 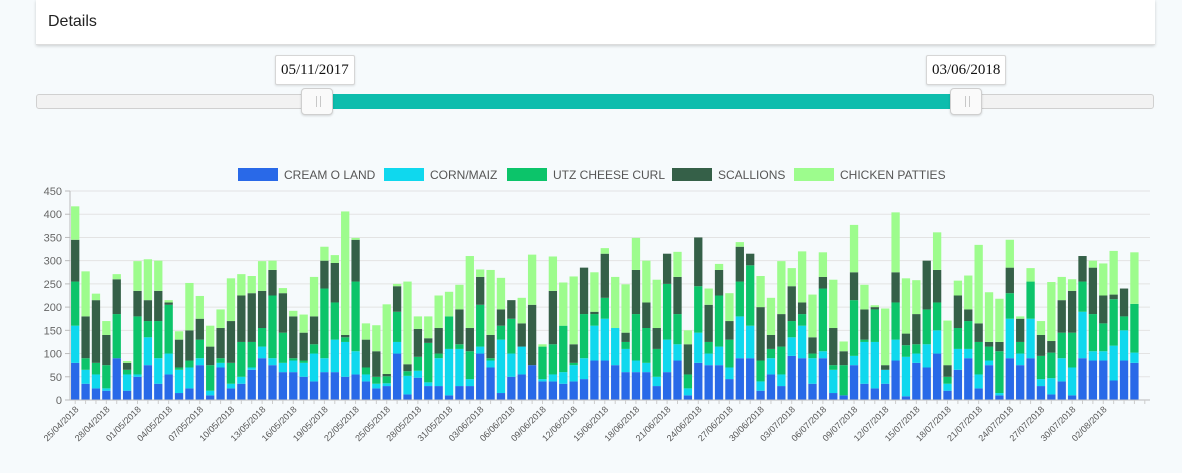 I want to click on grip-icon, so click(x=968, y=101).